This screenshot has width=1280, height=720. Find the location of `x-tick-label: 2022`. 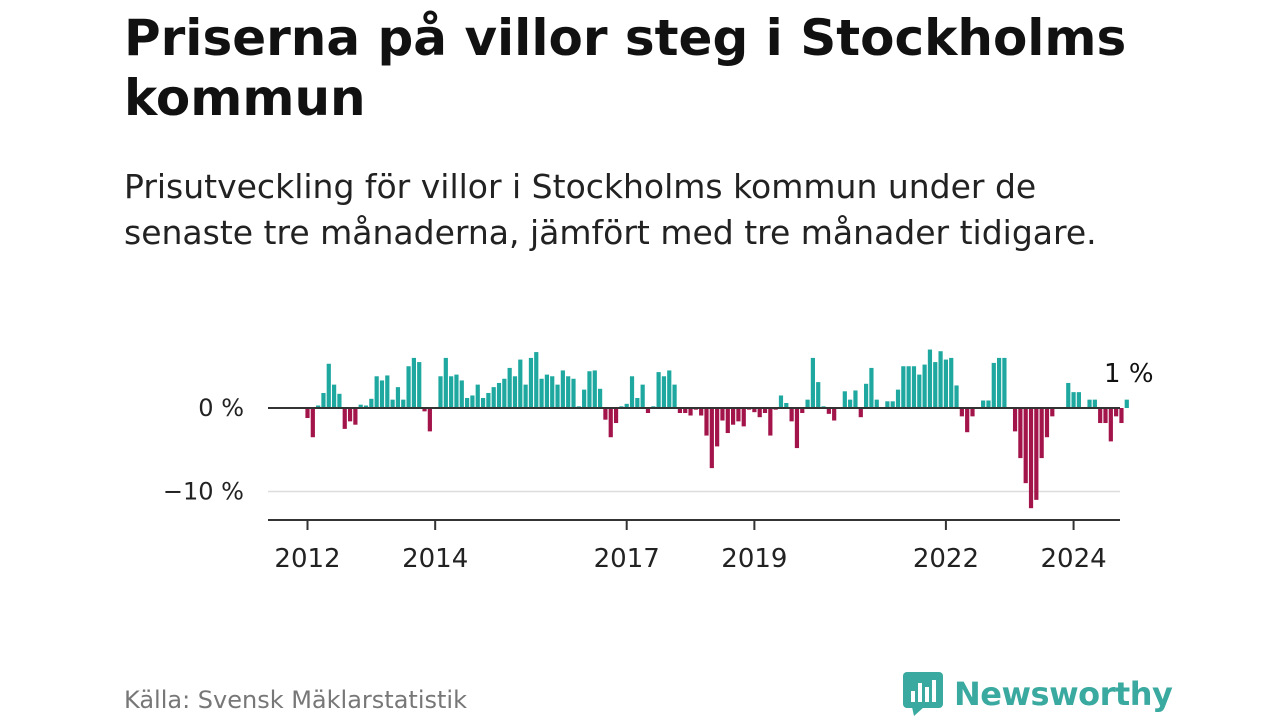

x-tick-label: 2022 is located at coordinates (946, 559).